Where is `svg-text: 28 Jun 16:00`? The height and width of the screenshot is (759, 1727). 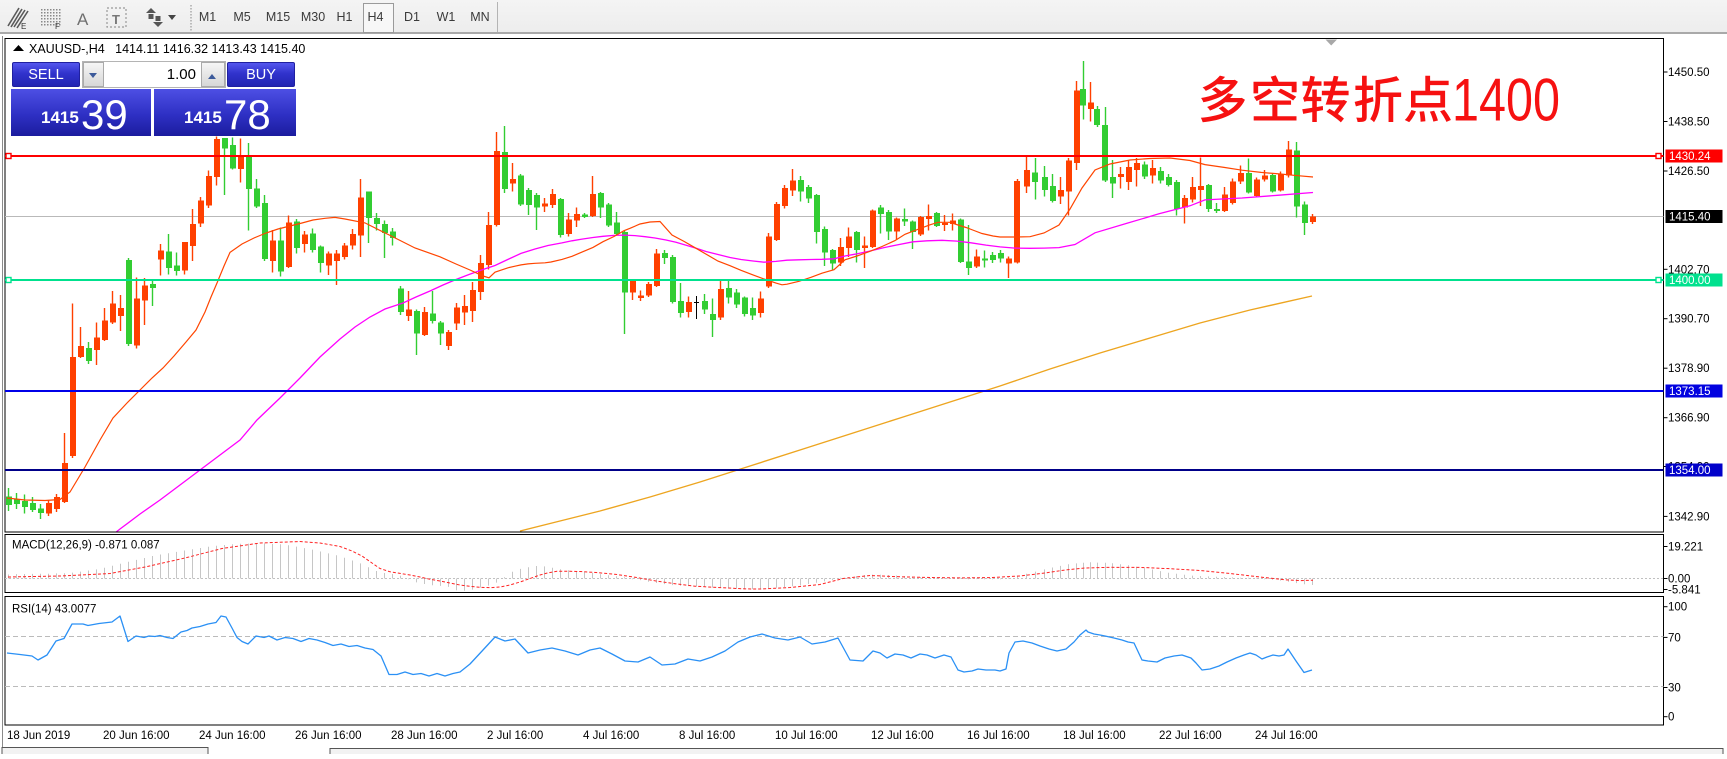
svg-text: 28 Jun 16:00 is located at coordinates (424, 736).